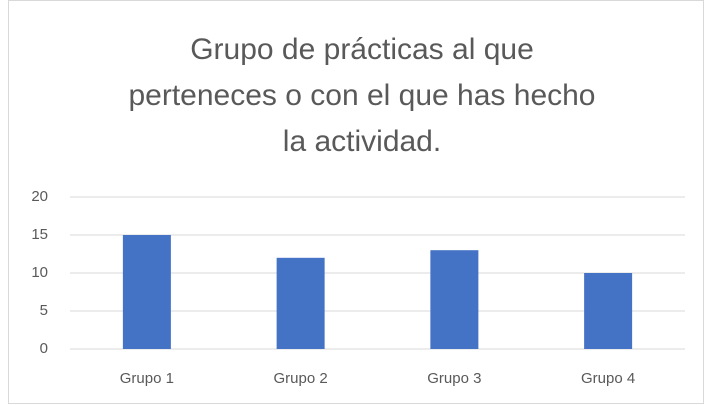 This screenshot has width=705, height=405. I want to click on x-tick-label: Grupo 1, so click(147, 378).